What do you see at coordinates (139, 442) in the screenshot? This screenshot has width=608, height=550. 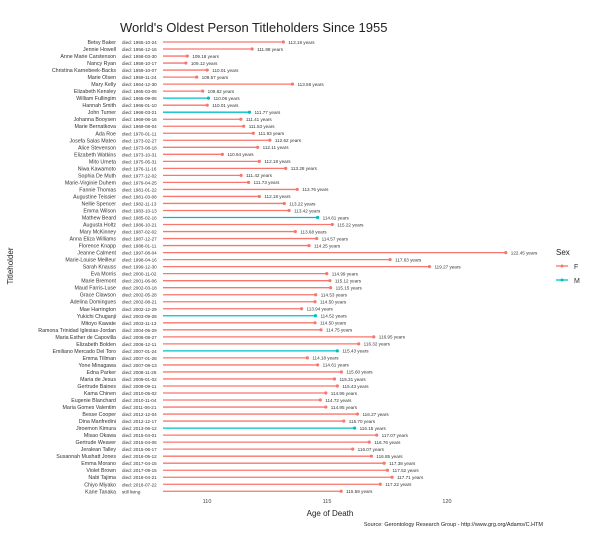 I see `death-date-label: died: 2015-04-06` at bounding box center [139, 442].